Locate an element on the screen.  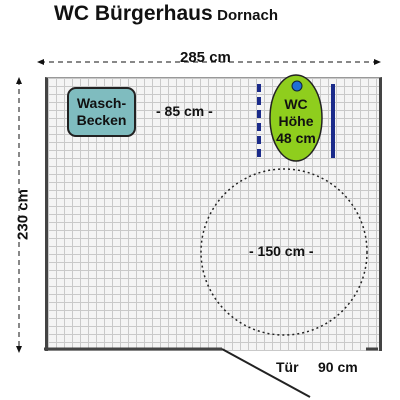
toilet-label-line2: Höhe is located at coordinates (296, 121).